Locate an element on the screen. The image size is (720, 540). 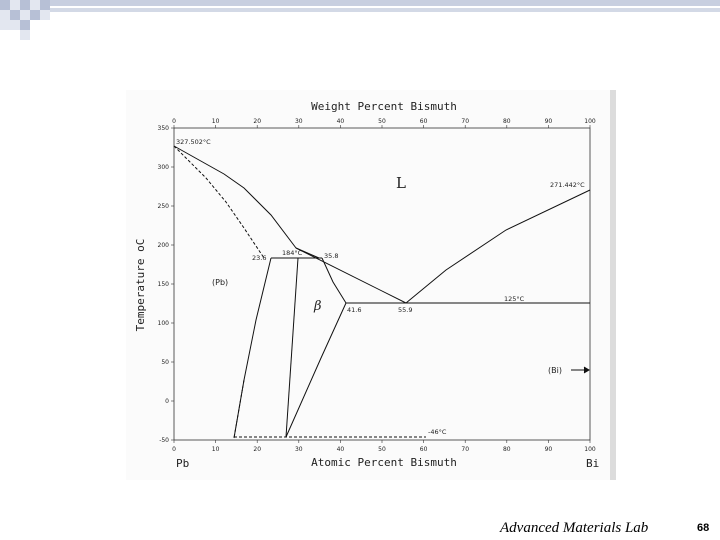
pb-phase-label: (Pb) is located at coordinates (220, 282).